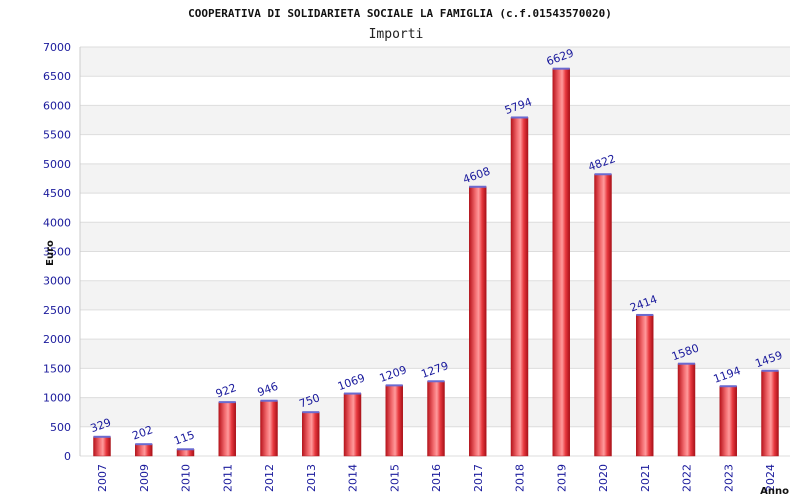  Describe the element at coordinates (60, 427) in the screenshot. I see `y-tick-label: 500` at that location.